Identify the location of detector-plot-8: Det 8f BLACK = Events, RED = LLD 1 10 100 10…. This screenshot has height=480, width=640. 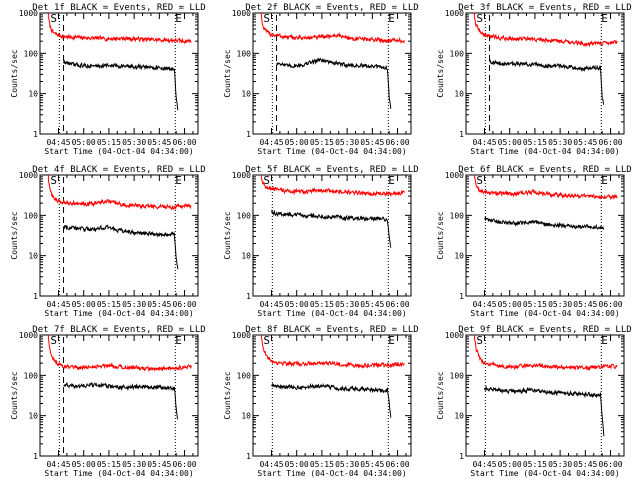
(321, 401).